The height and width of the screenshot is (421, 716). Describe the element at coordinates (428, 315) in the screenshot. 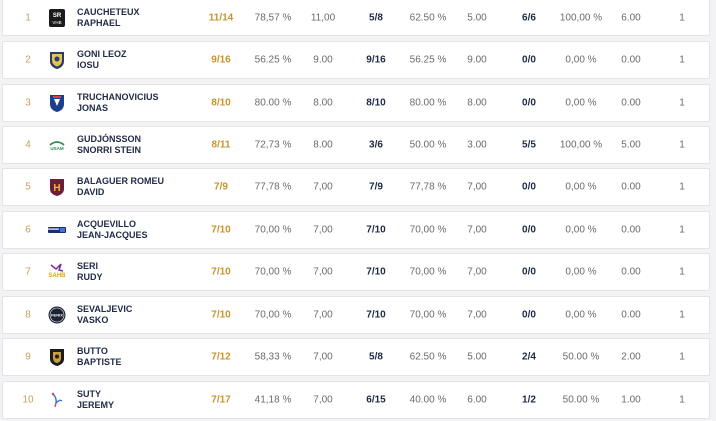

I see `second-percentage: 70,00 %` at that location.